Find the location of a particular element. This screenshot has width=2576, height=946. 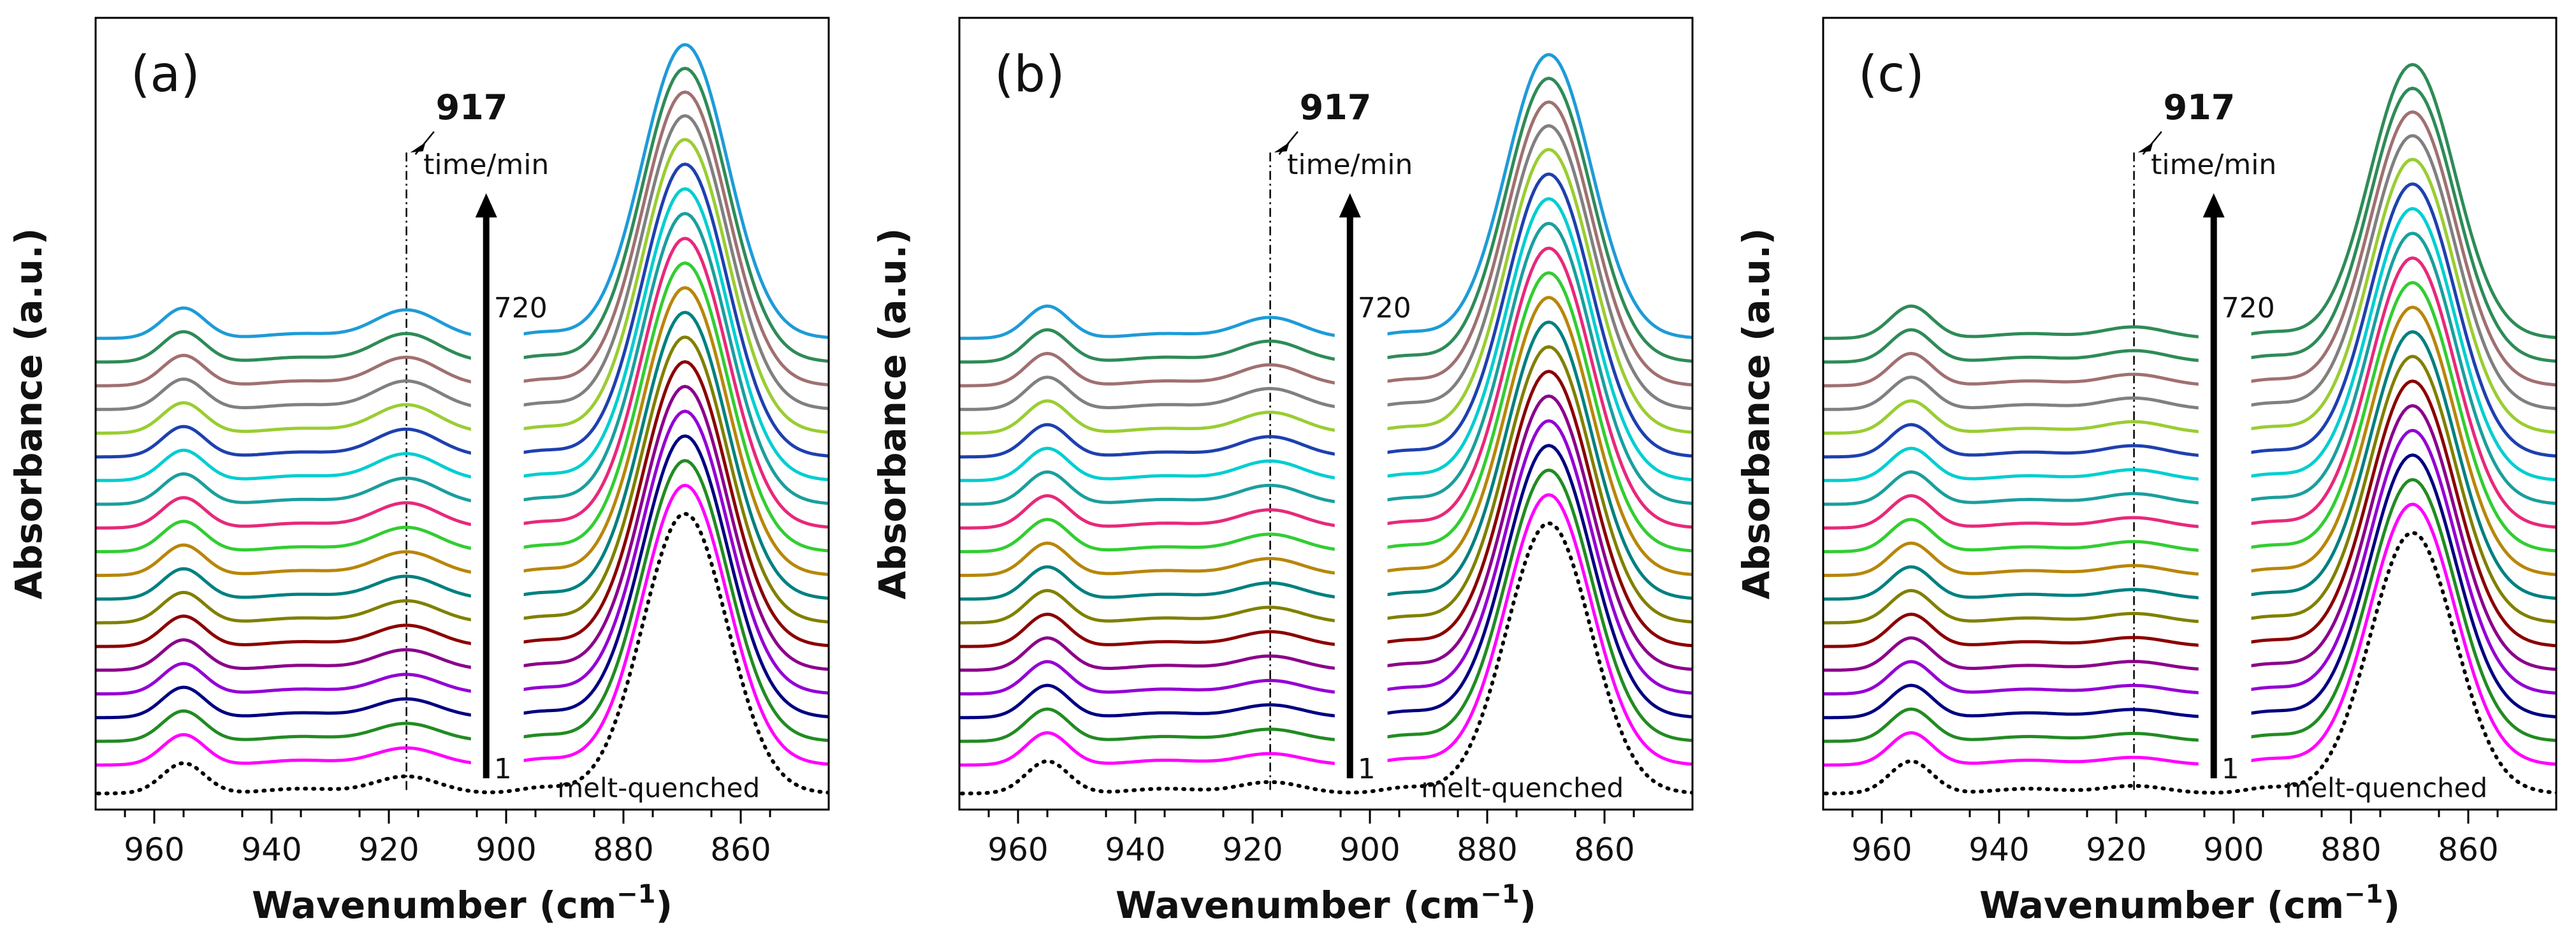

arrow-mask is located at coordinates (497, 468).